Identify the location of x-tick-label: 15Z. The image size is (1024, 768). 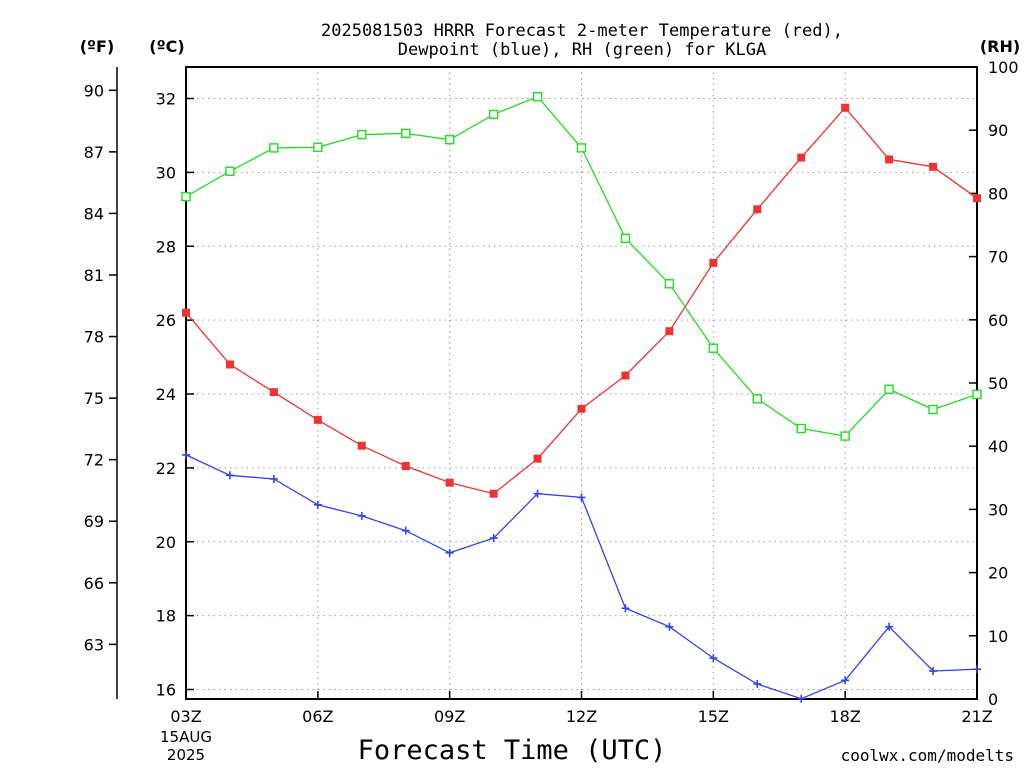
(713, 716).